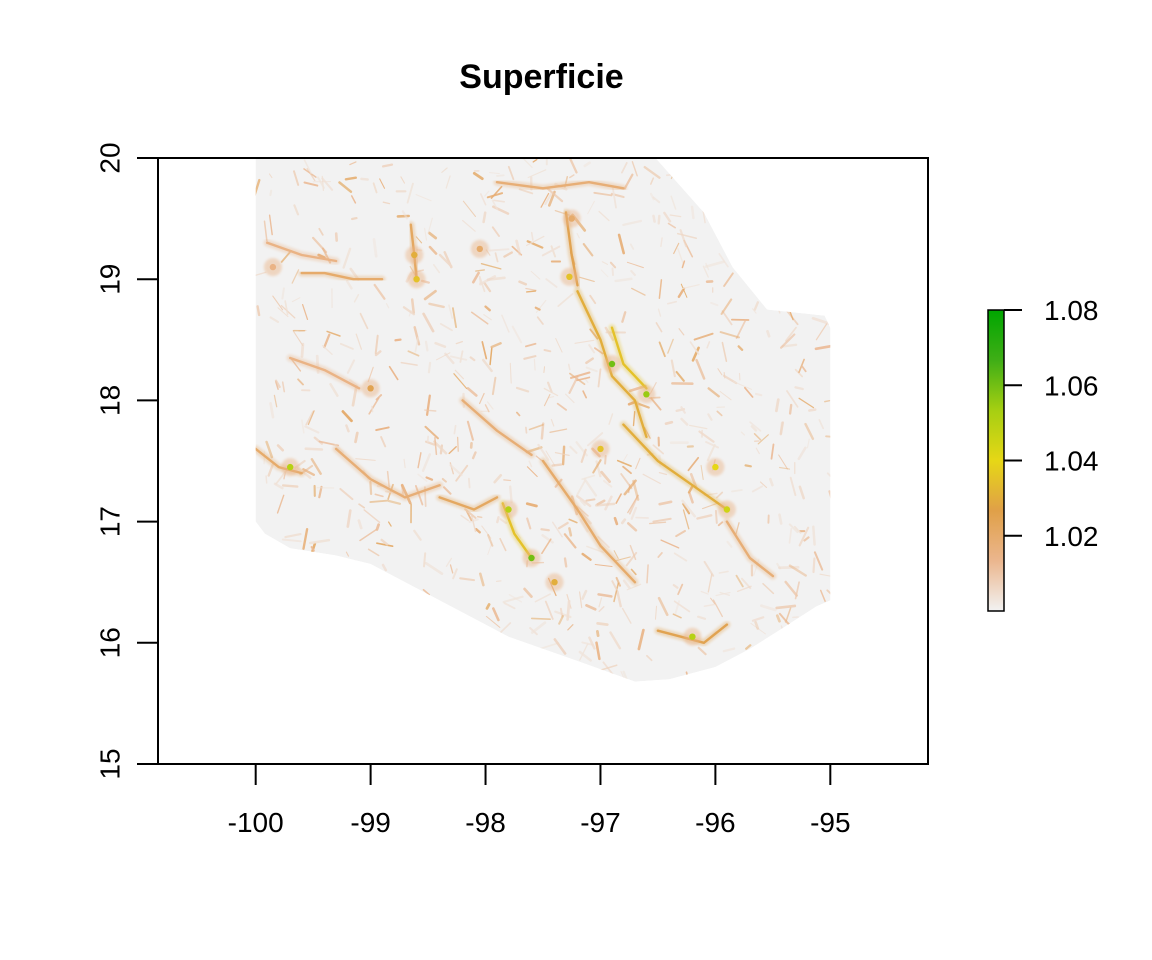 The height and width of the screenshot is (960, 1152). Describe the element at coordinates (109, 642) in the screenshot. I see `y-tick-label: 16` at that location.